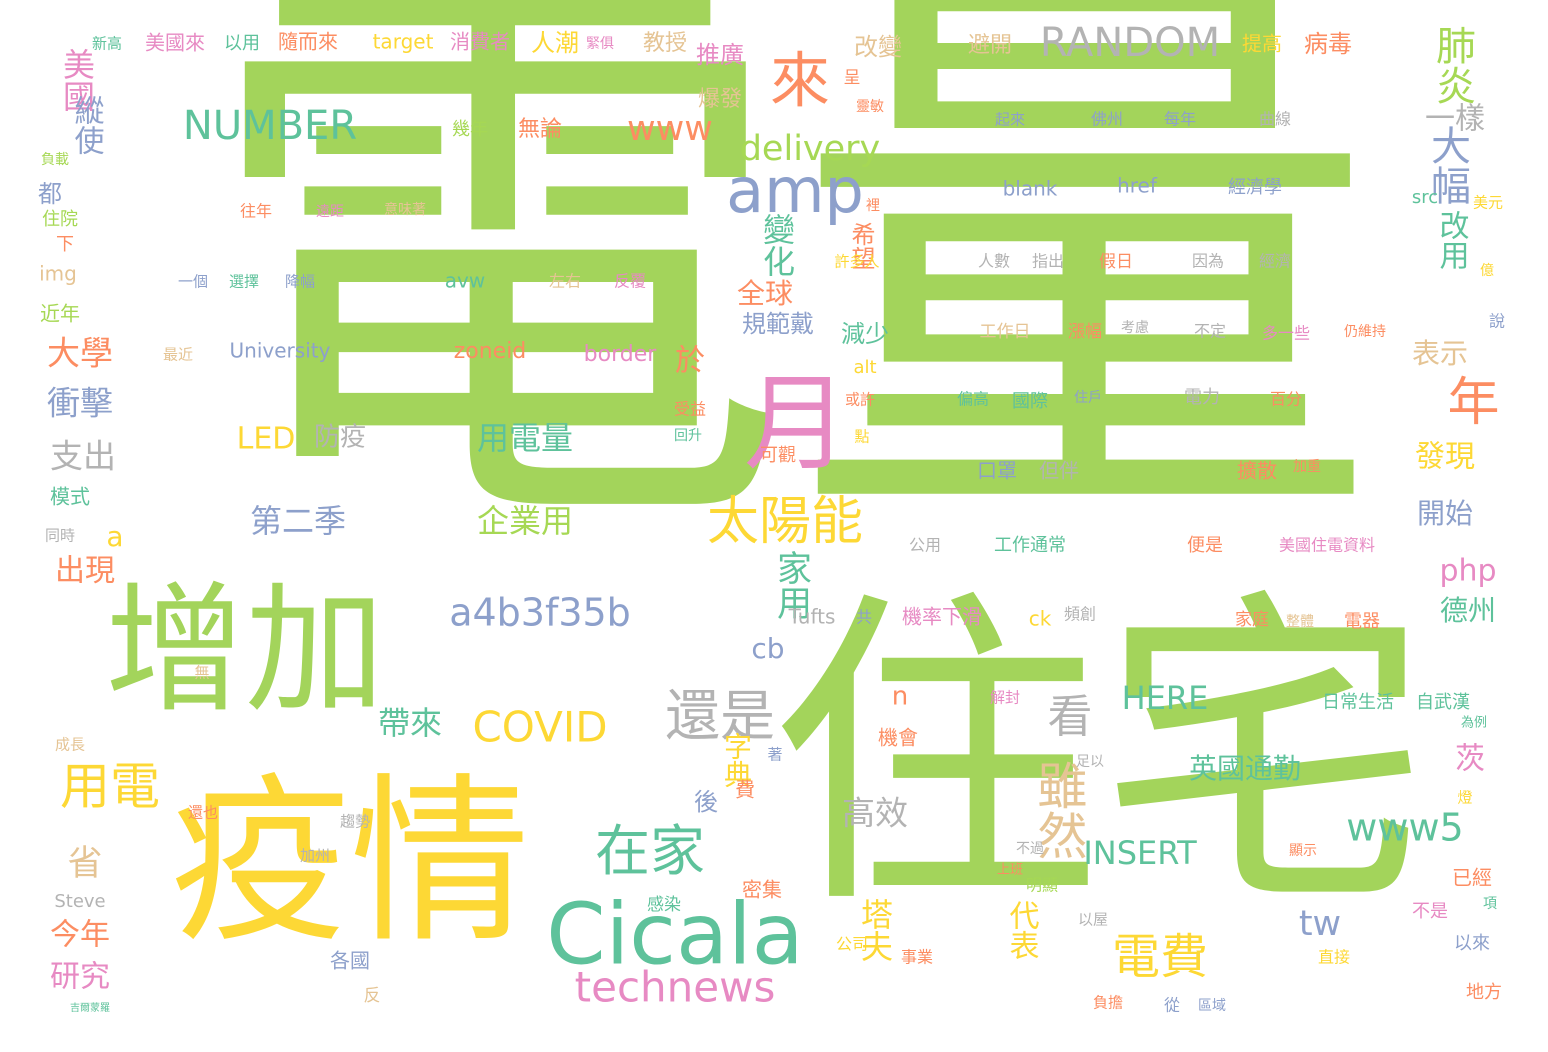  I want to click on cloud-word: ck, so click(1040, 619).